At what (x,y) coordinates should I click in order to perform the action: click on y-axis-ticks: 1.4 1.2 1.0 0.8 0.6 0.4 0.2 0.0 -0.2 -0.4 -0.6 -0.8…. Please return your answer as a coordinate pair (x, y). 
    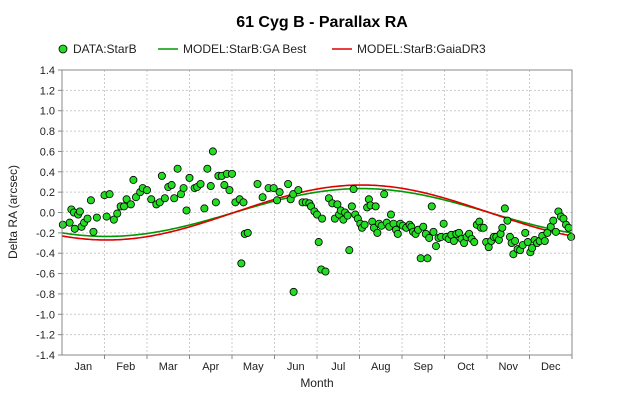
    Looking at the image, I should click on (49, 213).